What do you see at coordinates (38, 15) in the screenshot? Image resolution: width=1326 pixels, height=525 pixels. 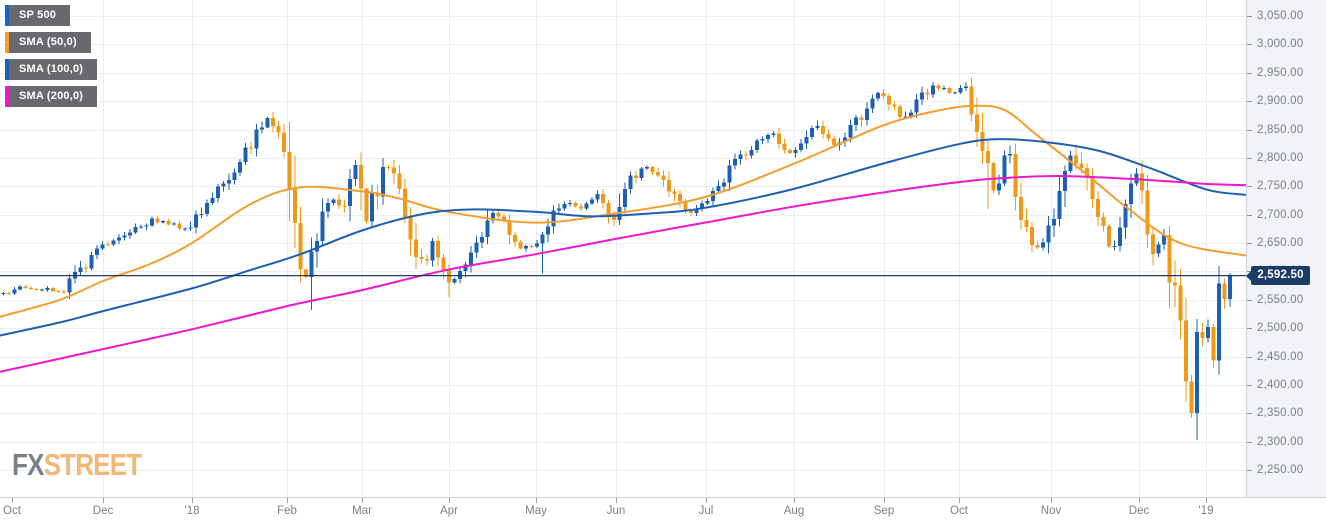 I see `legend-item-sp-500: SP 500` at bounding box center [38, 15].